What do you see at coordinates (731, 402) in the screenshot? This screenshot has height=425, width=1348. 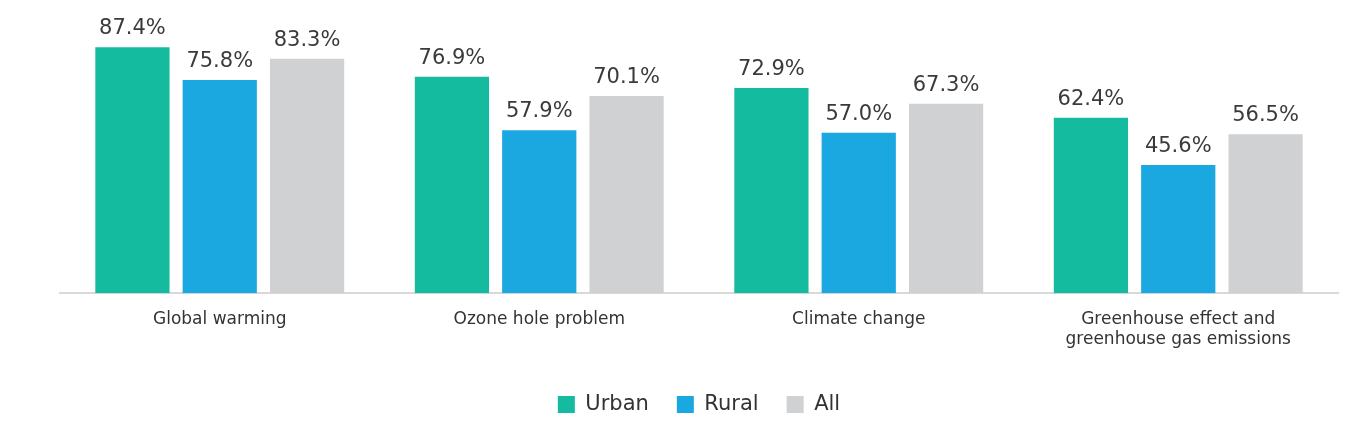 I see `legend-label: Rural` at bounding box center [731, 402].